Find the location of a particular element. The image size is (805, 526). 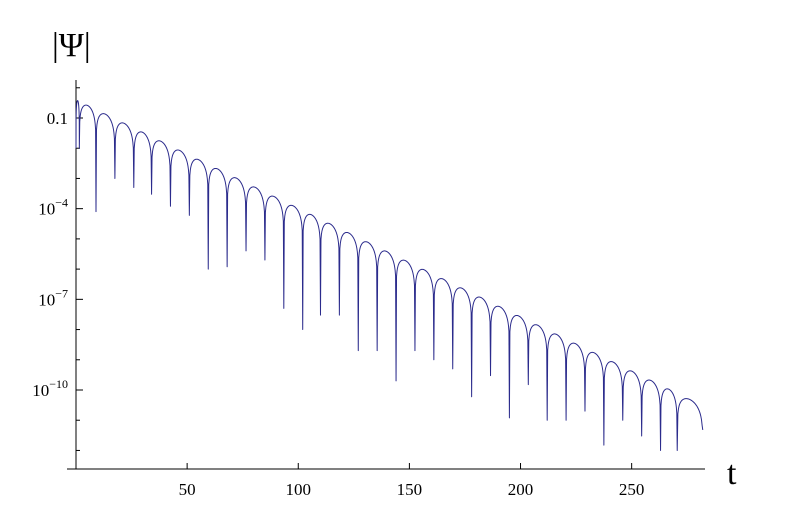

x-tick-label: 200 is located at coordinates (521, 489).